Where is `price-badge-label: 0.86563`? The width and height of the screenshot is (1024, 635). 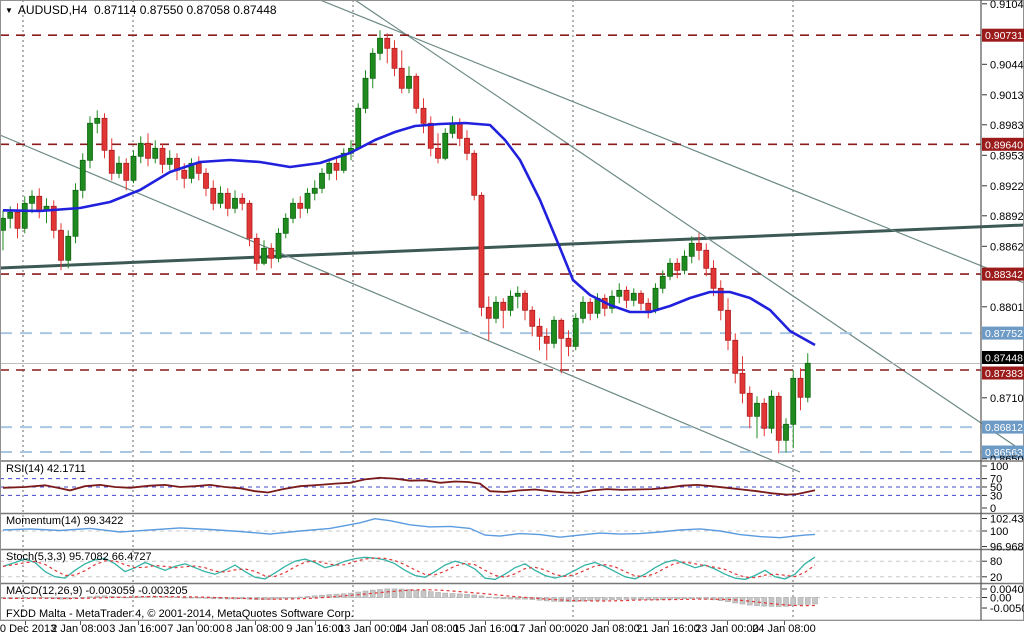 price-badge-label: 0.86563 is located at coordinates (1004, 453).